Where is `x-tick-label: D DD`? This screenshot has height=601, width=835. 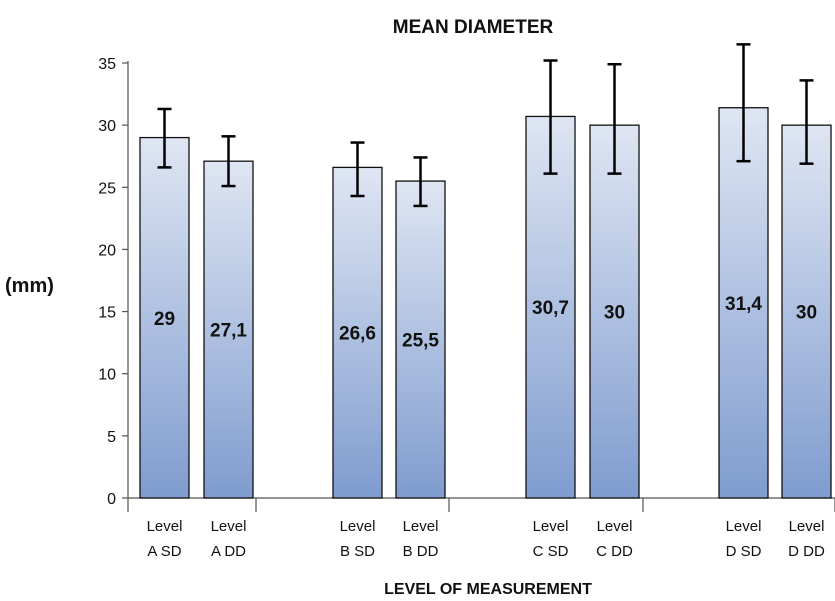 x-tick-label: D DD is located at coordinates (806, 551).